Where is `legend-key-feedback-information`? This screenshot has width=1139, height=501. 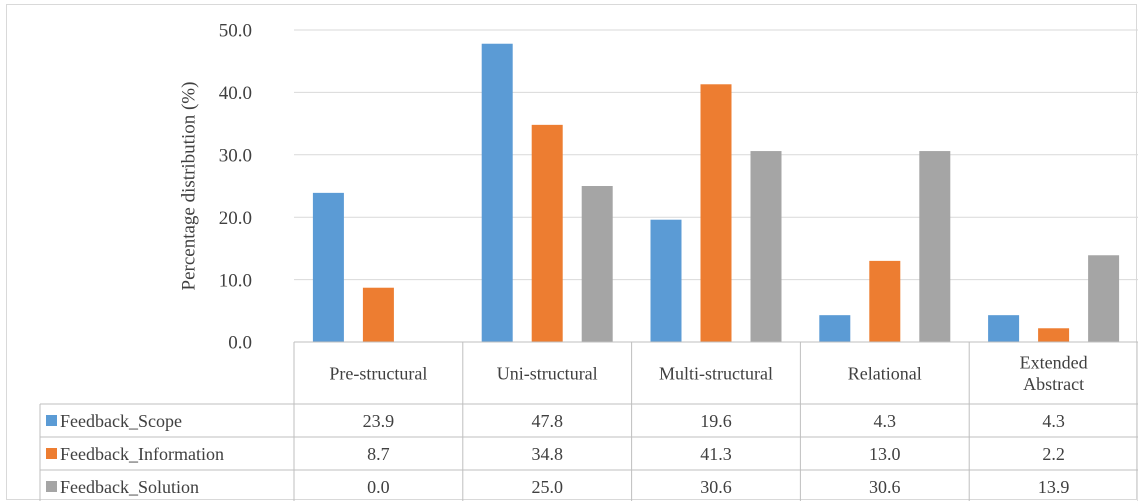
legend-key-feedback-information is located at coordinates (51, 453).